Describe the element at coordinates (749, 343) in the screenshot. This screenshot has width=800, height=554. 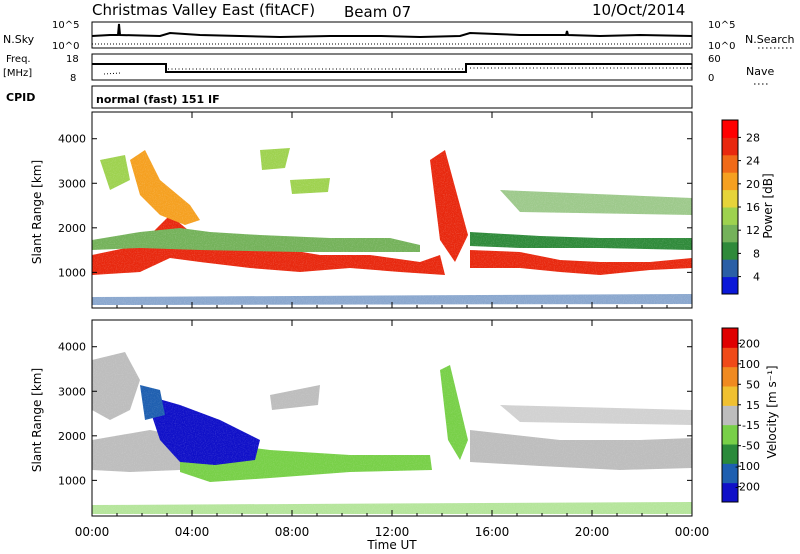
I see `colorbar-tick-label-1-0: 200` at that location.